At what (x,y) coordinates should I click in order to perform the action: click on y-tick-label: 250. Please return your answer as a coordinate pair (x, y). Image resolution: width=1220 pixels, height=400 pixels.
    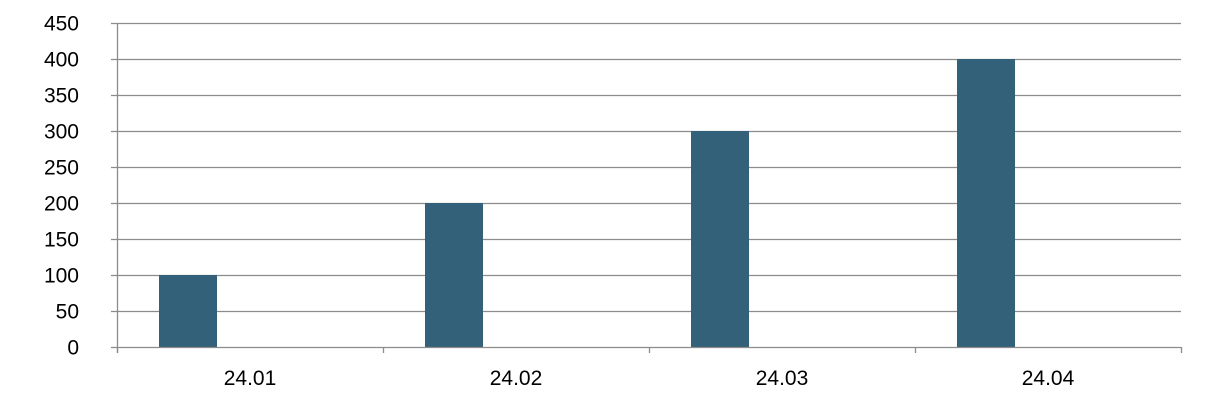
    Looking at the image, I should click on (61, 168).